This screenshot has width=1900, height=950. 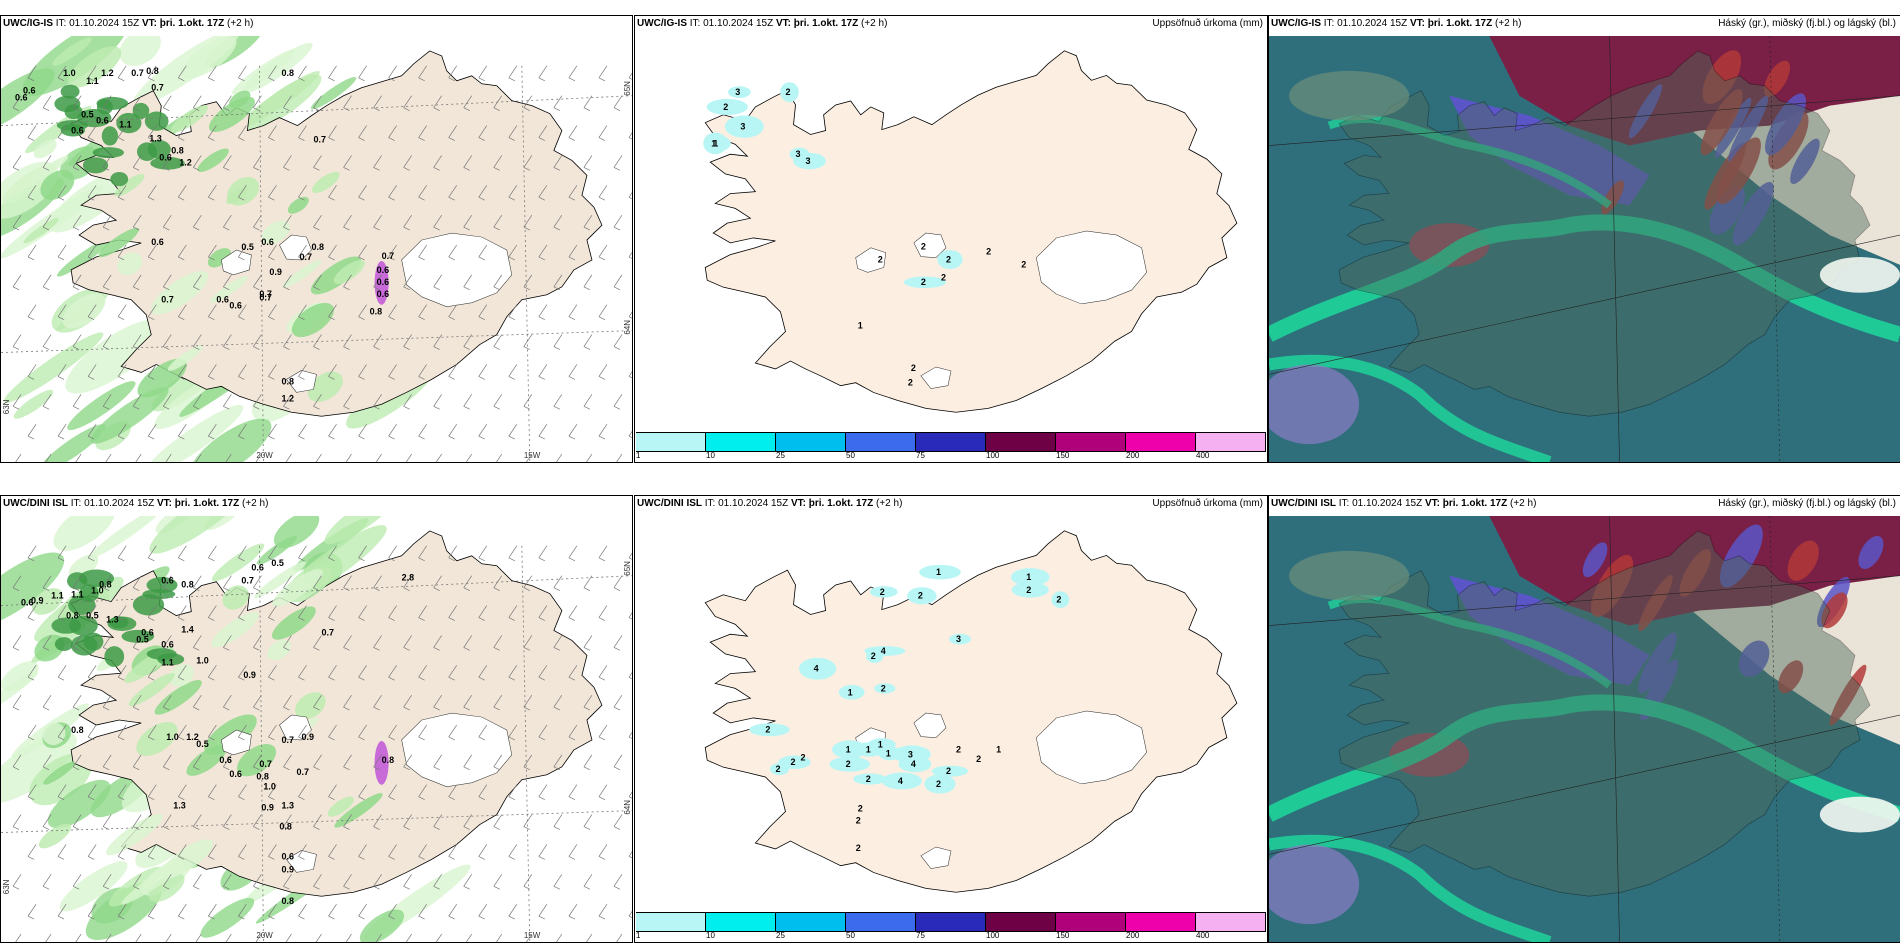 What do you see at coordinates (1063, 935) in the screenshot?
I see `legend-tick: 150` at bounding box center [1063, 935].